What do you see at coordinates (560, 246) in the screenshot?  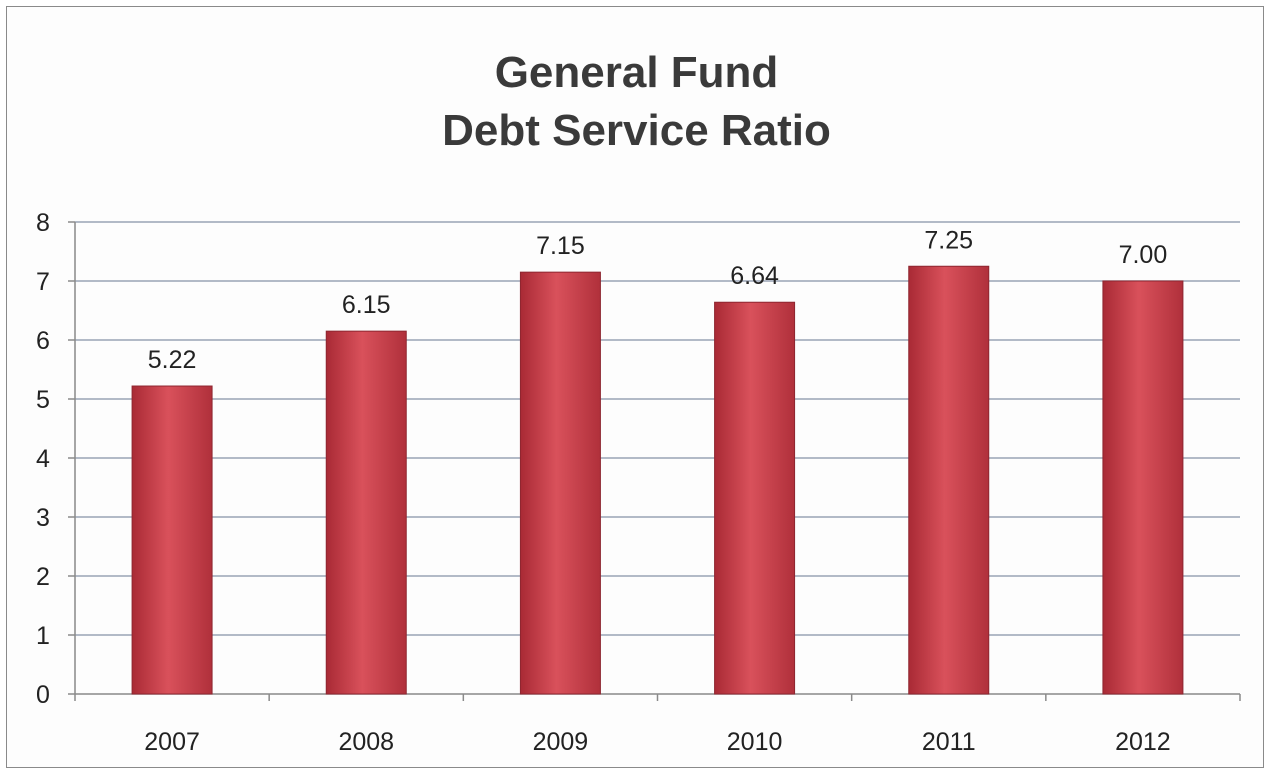 I see `data-label: 7.15` at bounding box center [560, 246].